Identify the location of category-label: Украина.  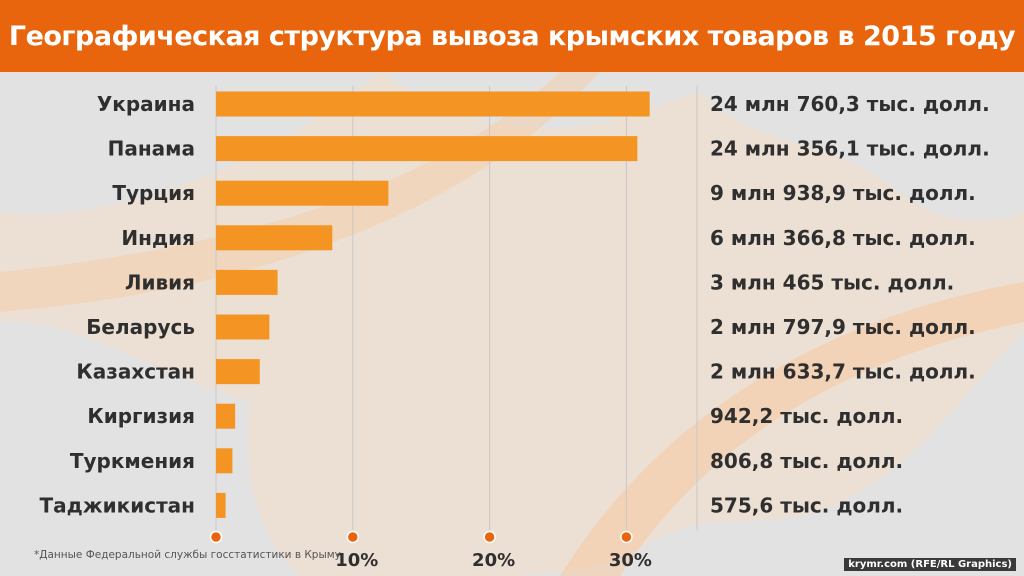
(146, 104).